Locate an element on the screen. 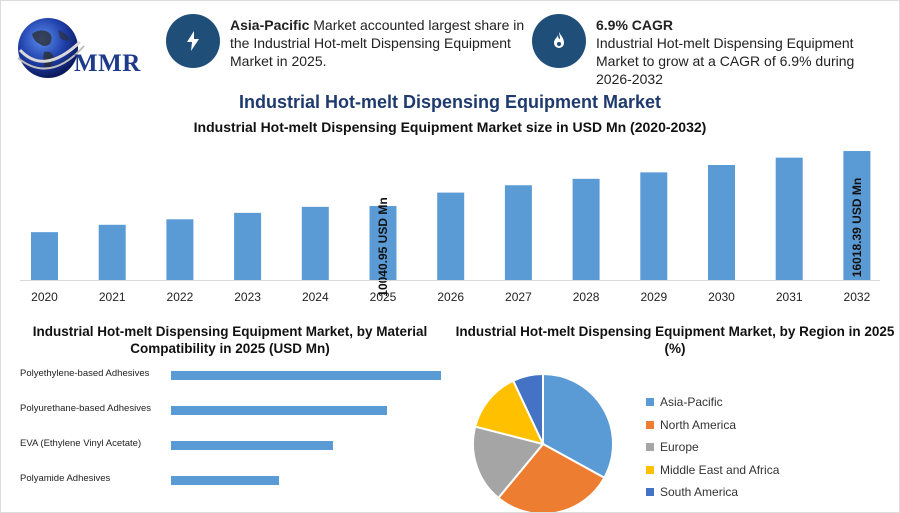  pie-slice-north-america is located at coordinates (551, 477).